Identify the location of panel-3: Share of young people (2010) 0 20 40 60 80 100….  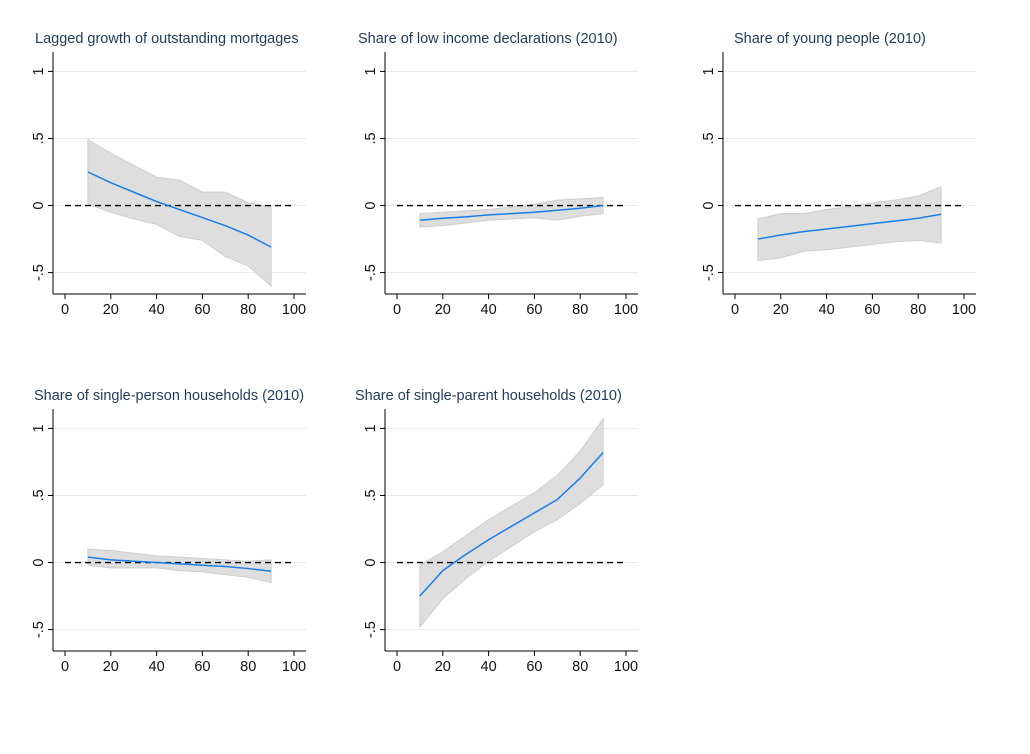
(838, 174).